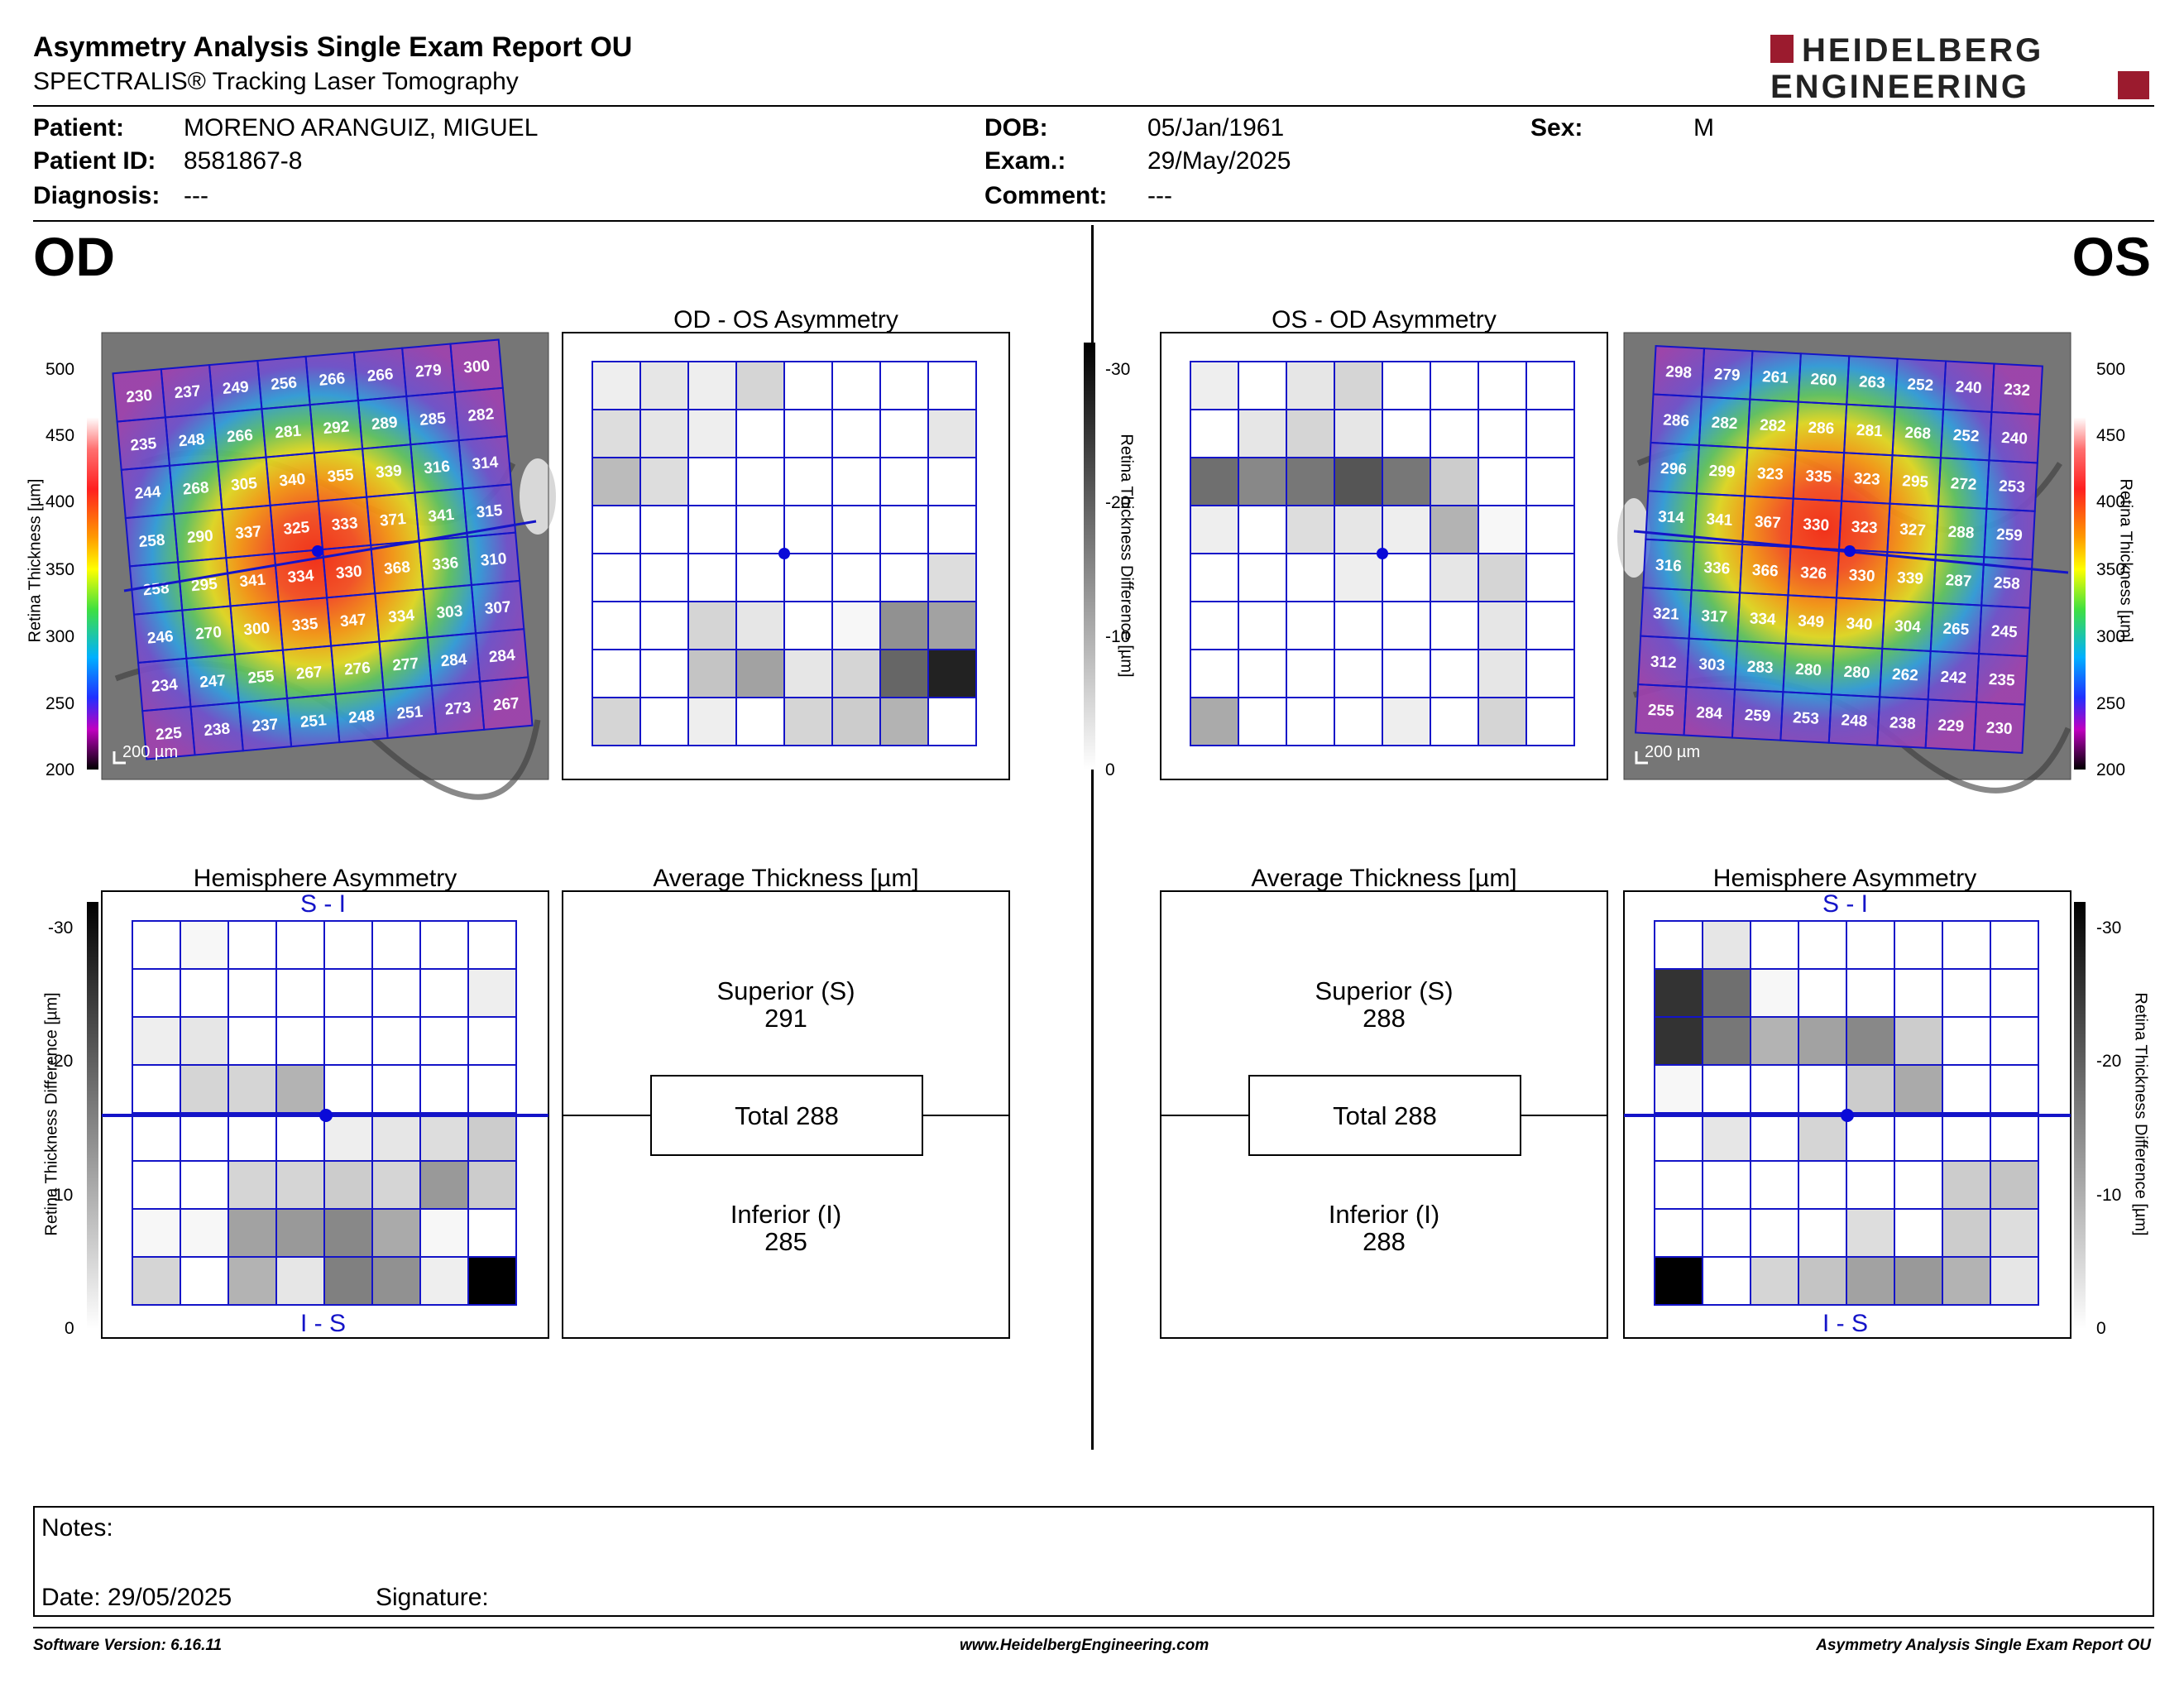 The height and width of the screenshot is (1688, 2184). What do you see at coordinates (1679, 372) in the screenshot?
I see `os-thickness-value: 298` at bounding box center [1679, 372].